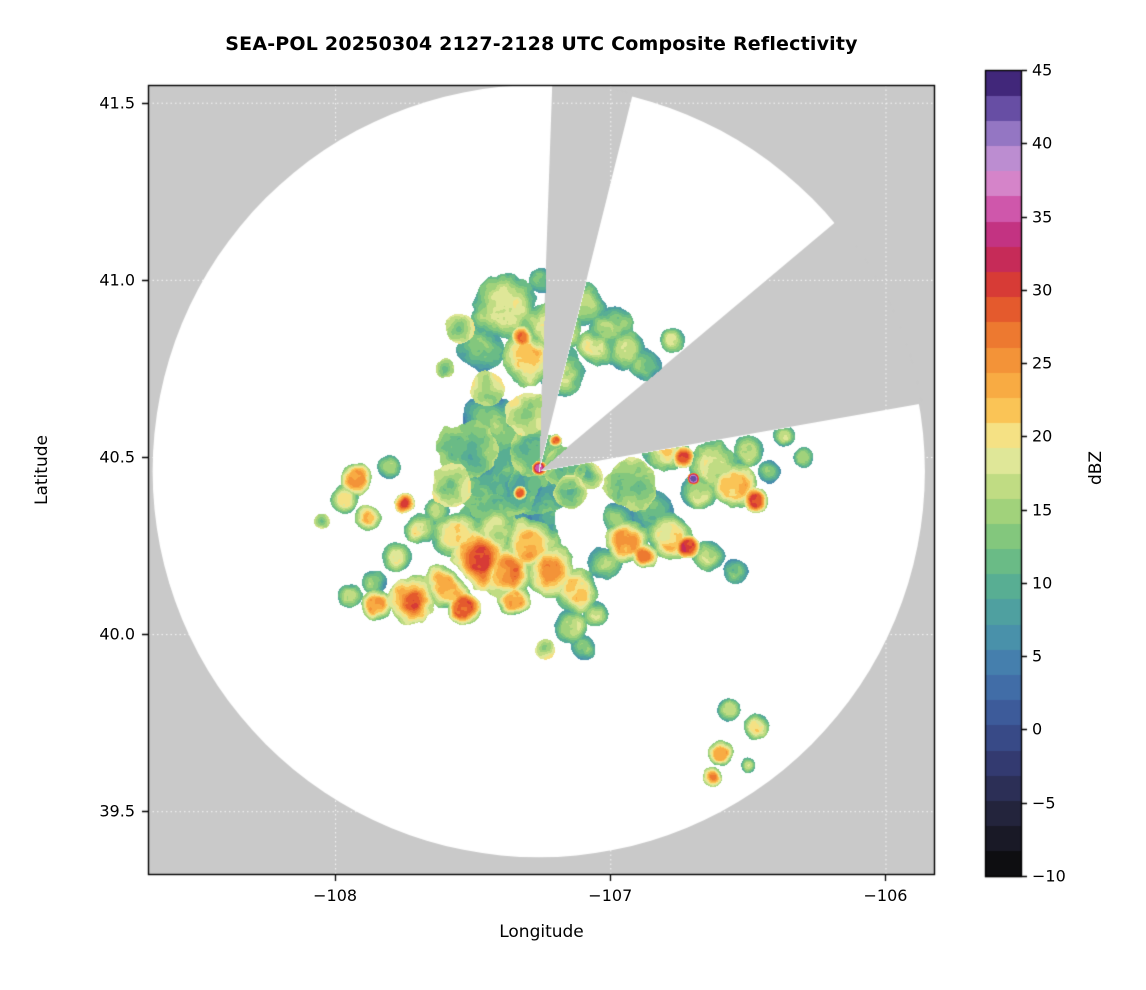  Describe the element at coordinates (117, 457) in the screenshot. I see `y-tick-label: 40.5` at that location.